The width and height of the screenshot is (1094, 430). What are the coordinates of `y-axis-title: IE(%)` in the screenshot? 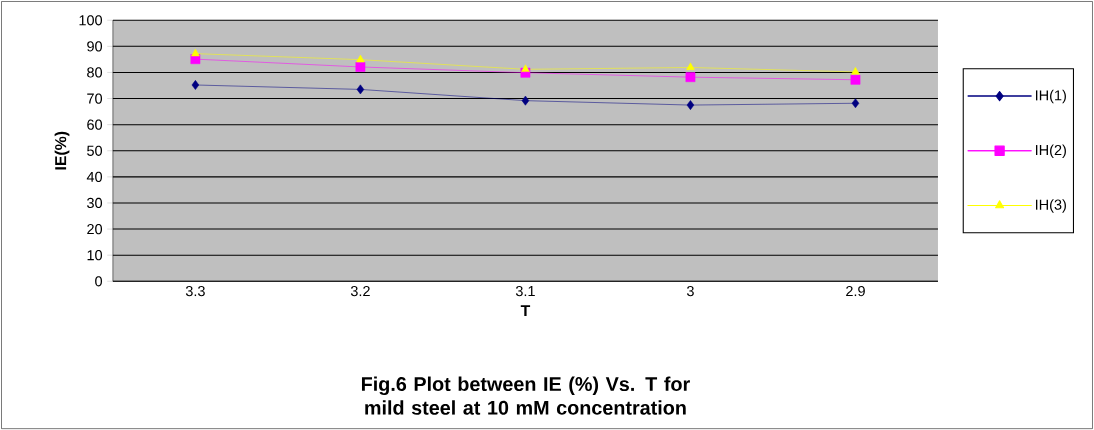 It's located at (62, 150).